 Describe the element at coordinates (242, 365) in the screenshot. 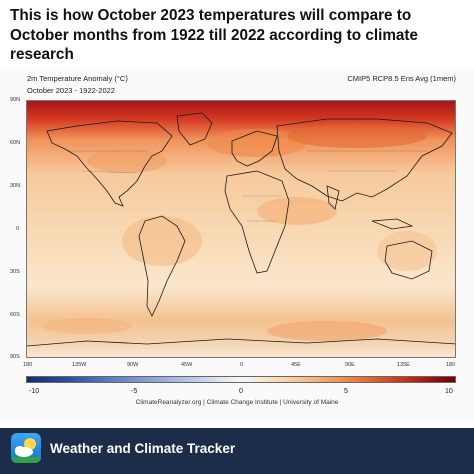

I see `lon-label: 0` at that location.